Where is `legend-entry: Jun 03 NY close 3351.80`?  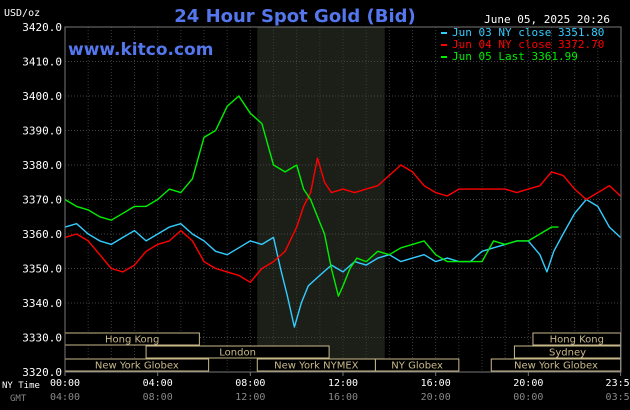
legend-entry: Jun 03 NY close 3351.80 is located at coordinates (528, 32).